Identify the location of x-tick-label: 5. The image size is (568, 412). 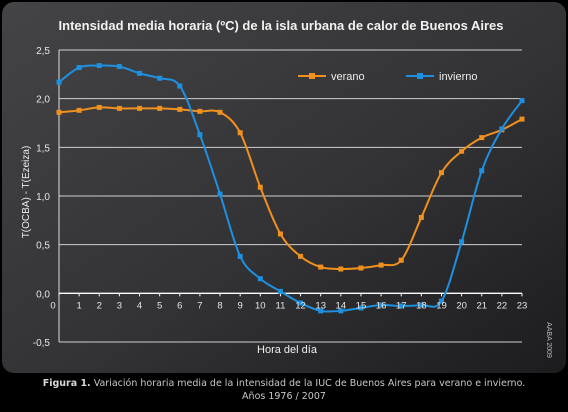
(159, 305).